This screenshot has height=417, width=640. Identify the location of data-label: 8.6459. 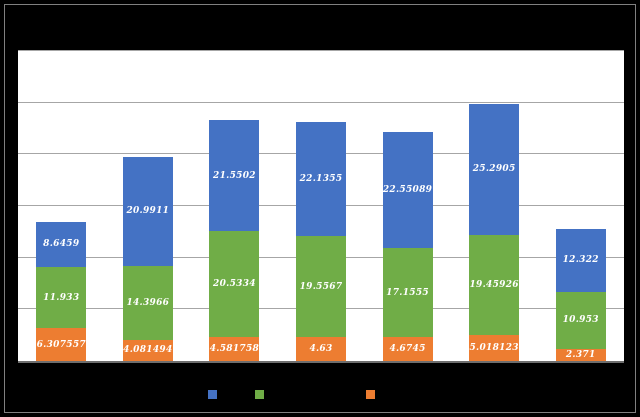
(61, 244).